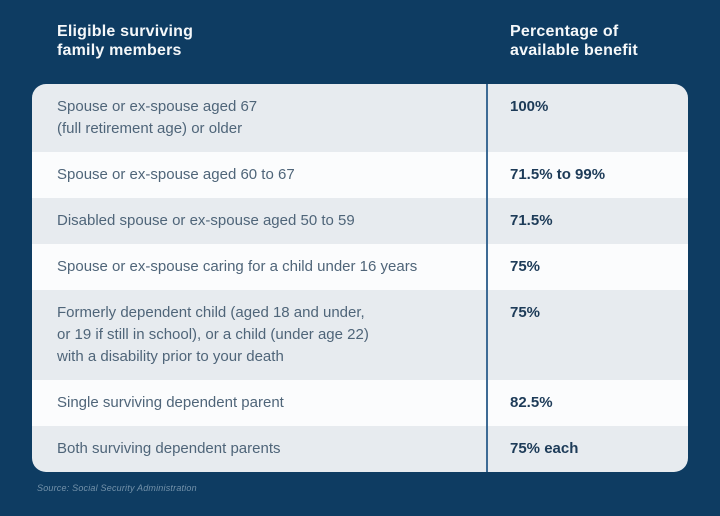 The image size is (720, 516). I want to click on benefit-value: 82.5%, so click(531, 402).